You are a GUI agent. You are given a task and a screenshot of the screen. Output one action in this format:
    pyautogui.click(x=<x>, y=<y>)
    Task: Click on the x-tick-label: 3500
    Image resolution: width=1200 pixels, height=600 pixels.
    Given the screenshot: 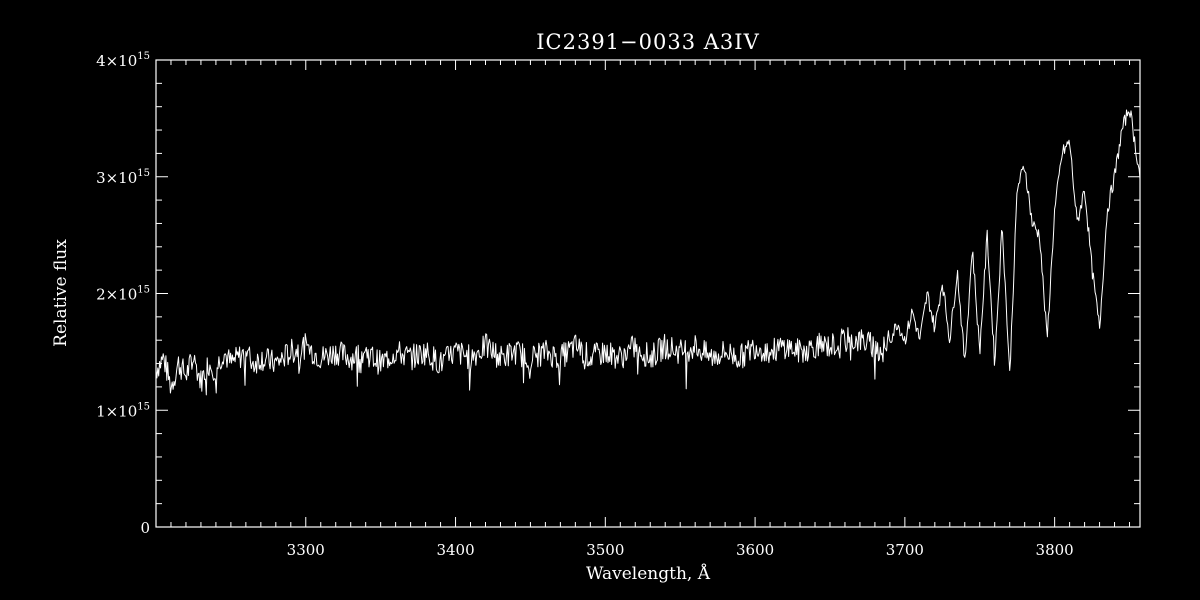 What is the action you would take?
    pyautogui.click(x=605, y=550)
    